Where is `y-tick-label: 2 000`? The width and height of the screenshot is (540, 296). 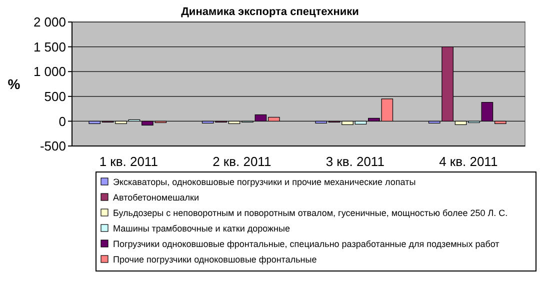
y-tick-label: 2 000 is located at coordinates (49, 22).